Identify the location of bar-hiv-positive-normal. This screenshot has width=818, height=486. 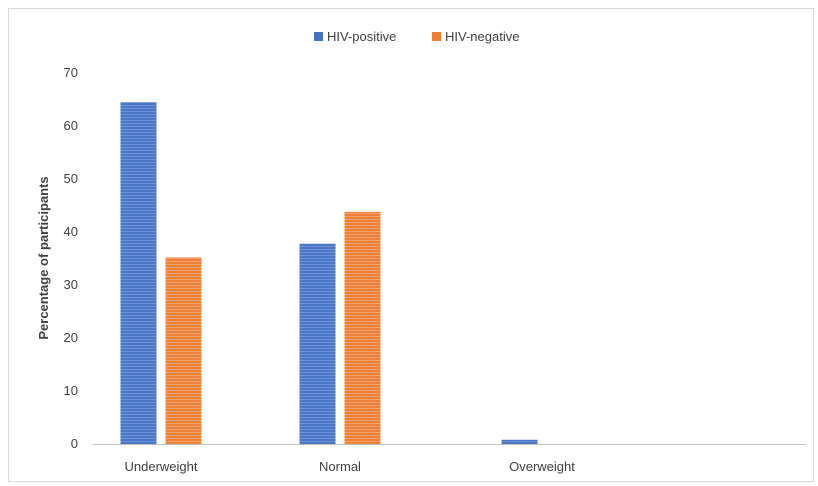
(317, 343).